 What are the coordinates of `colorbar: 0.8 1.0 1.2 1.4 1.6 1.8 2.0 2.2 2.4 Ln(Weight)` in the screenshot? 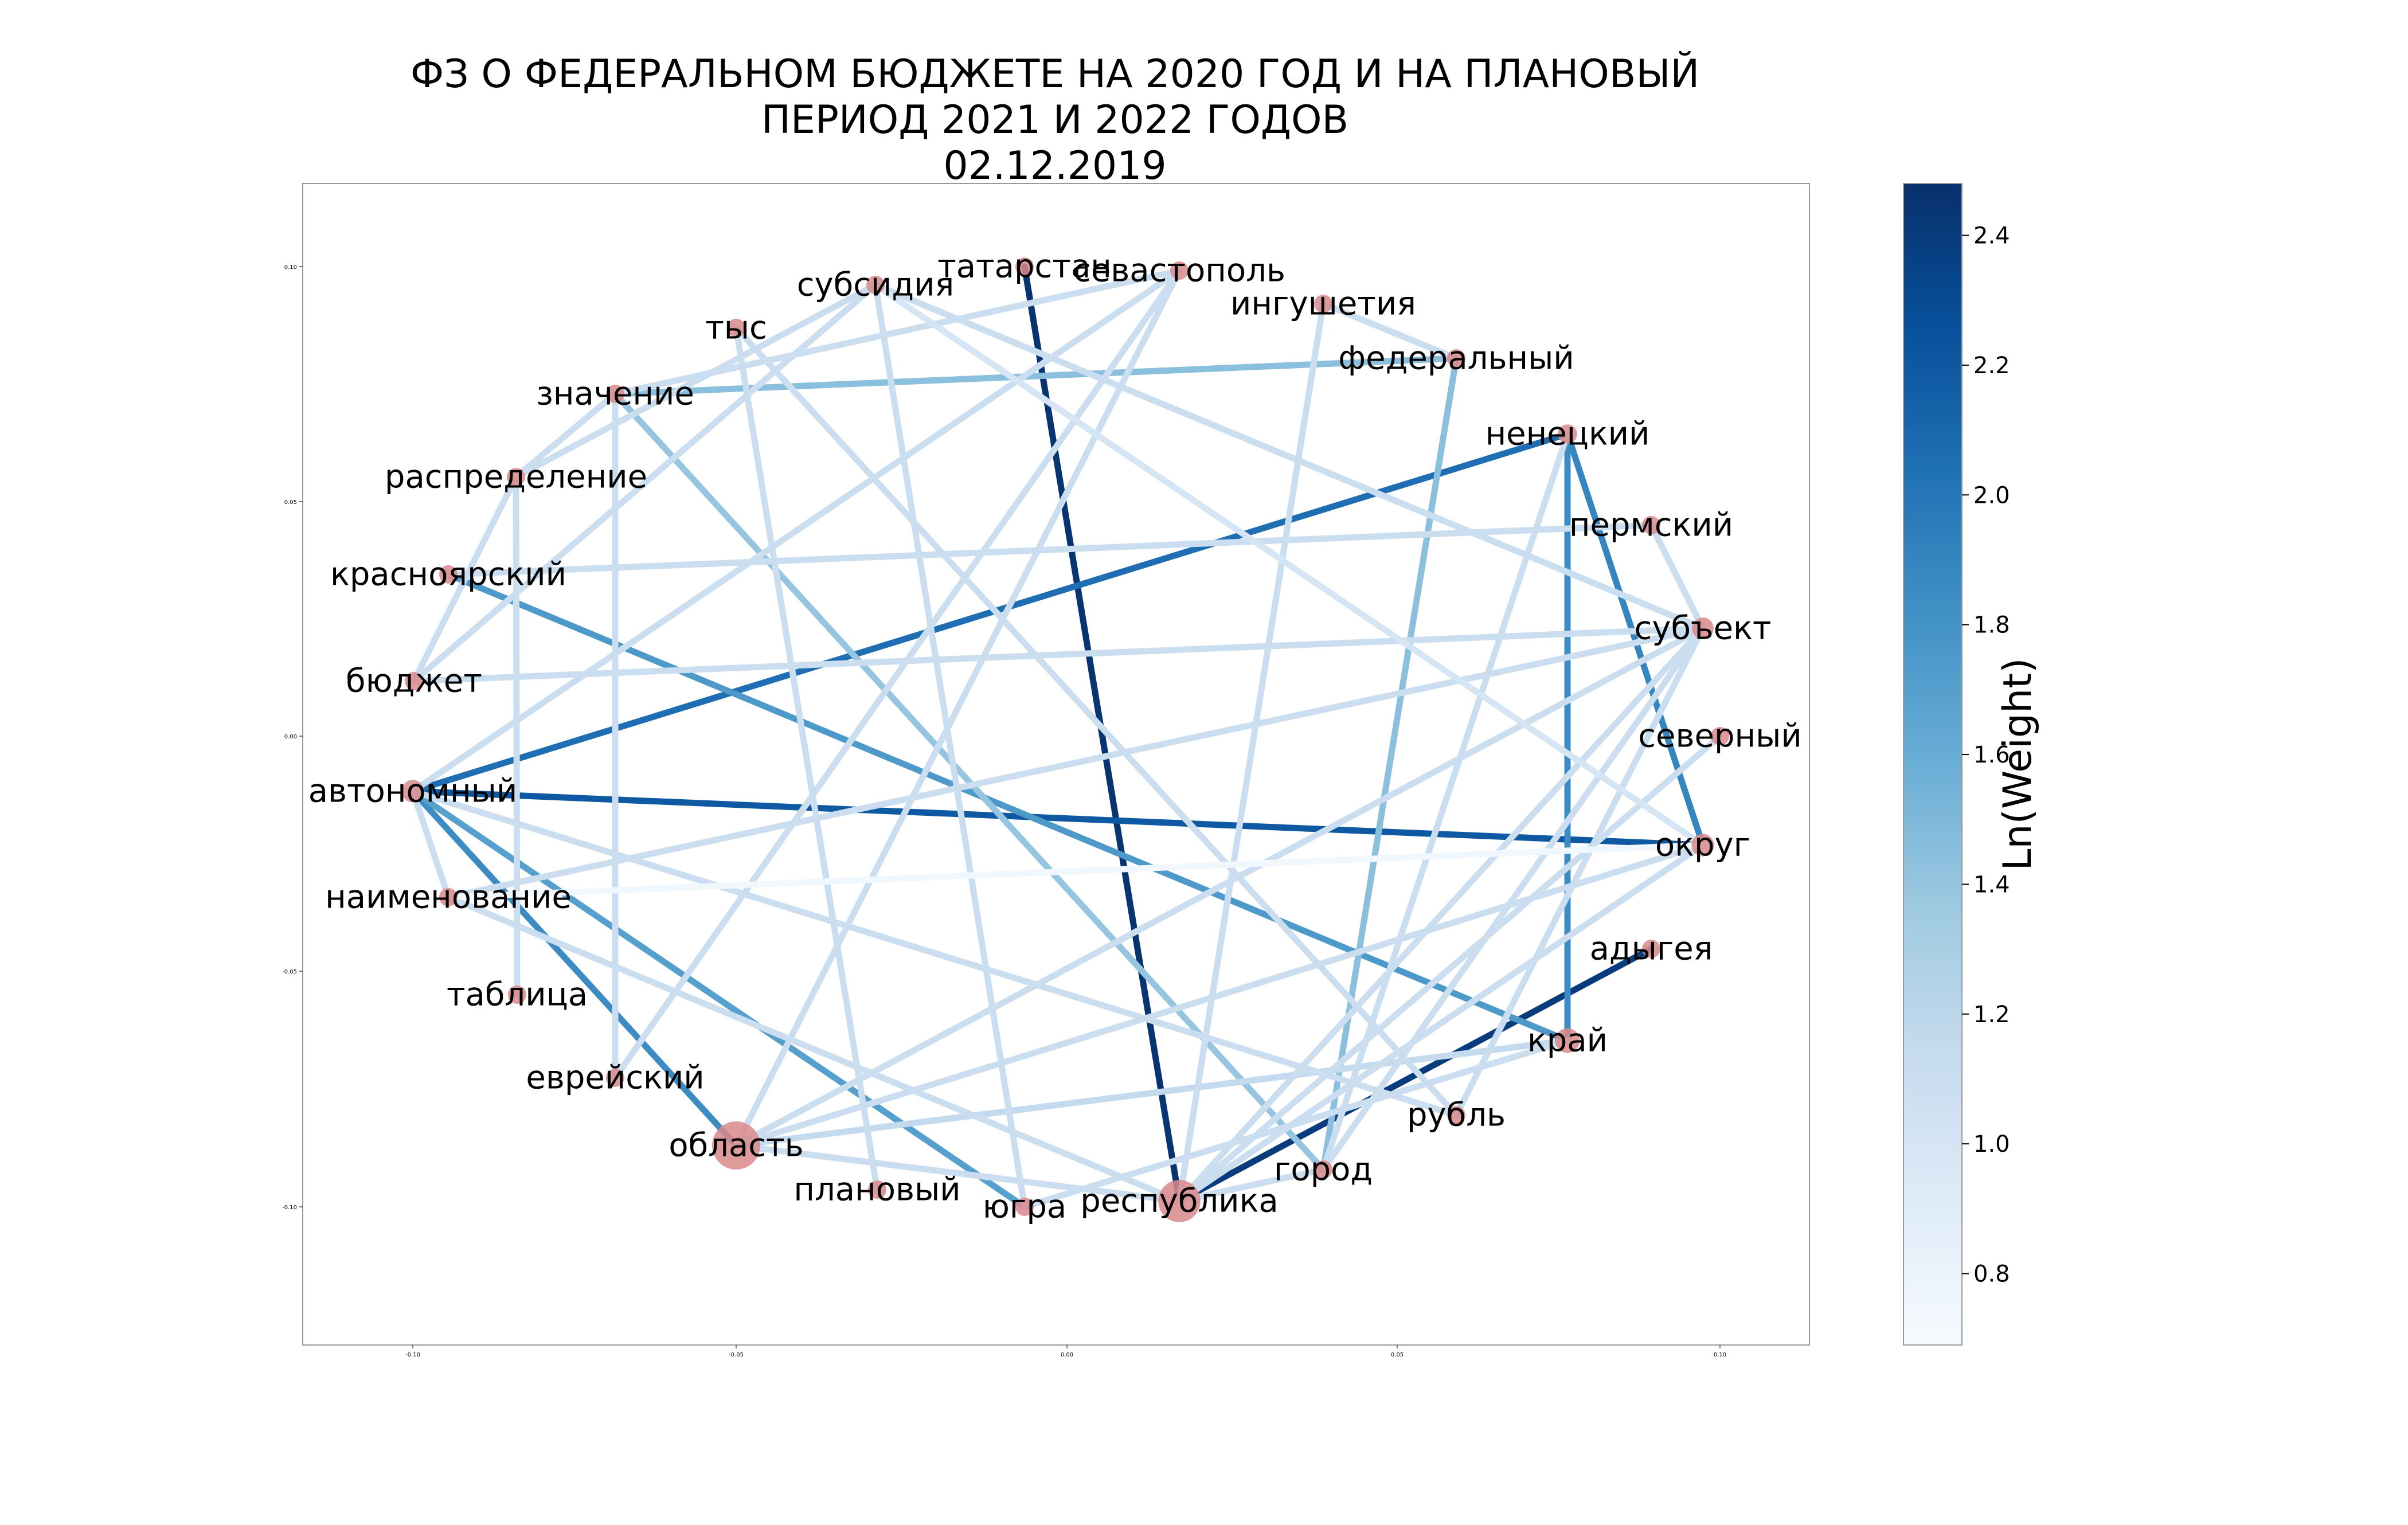 It's located at (1972, 764).